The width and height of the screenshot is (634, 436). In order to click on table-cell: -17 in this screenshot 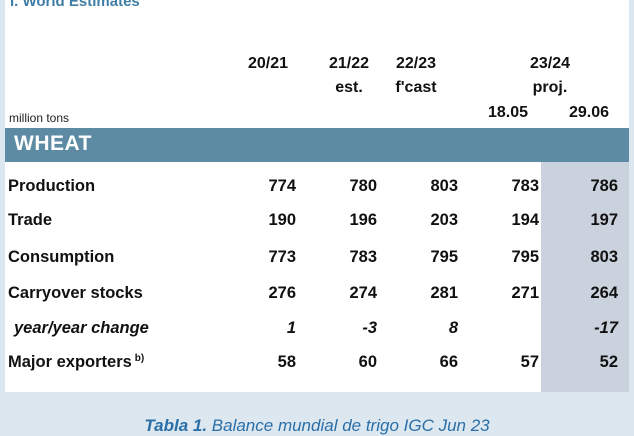, I will do `click(606, 328)`.